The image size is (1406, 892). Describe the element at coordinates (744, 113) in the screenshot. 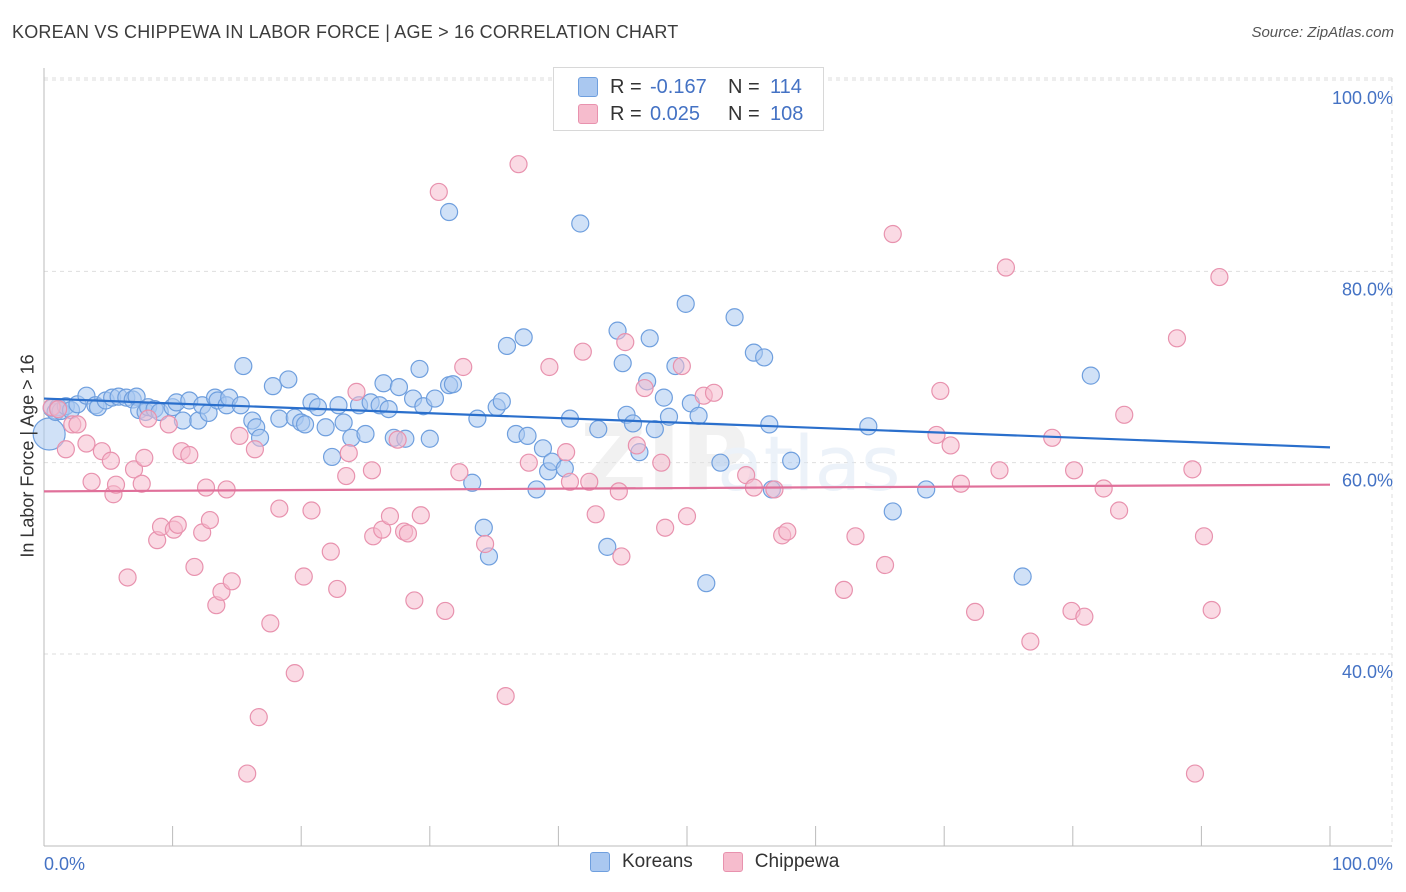

I see `n-label: N =` at that location.